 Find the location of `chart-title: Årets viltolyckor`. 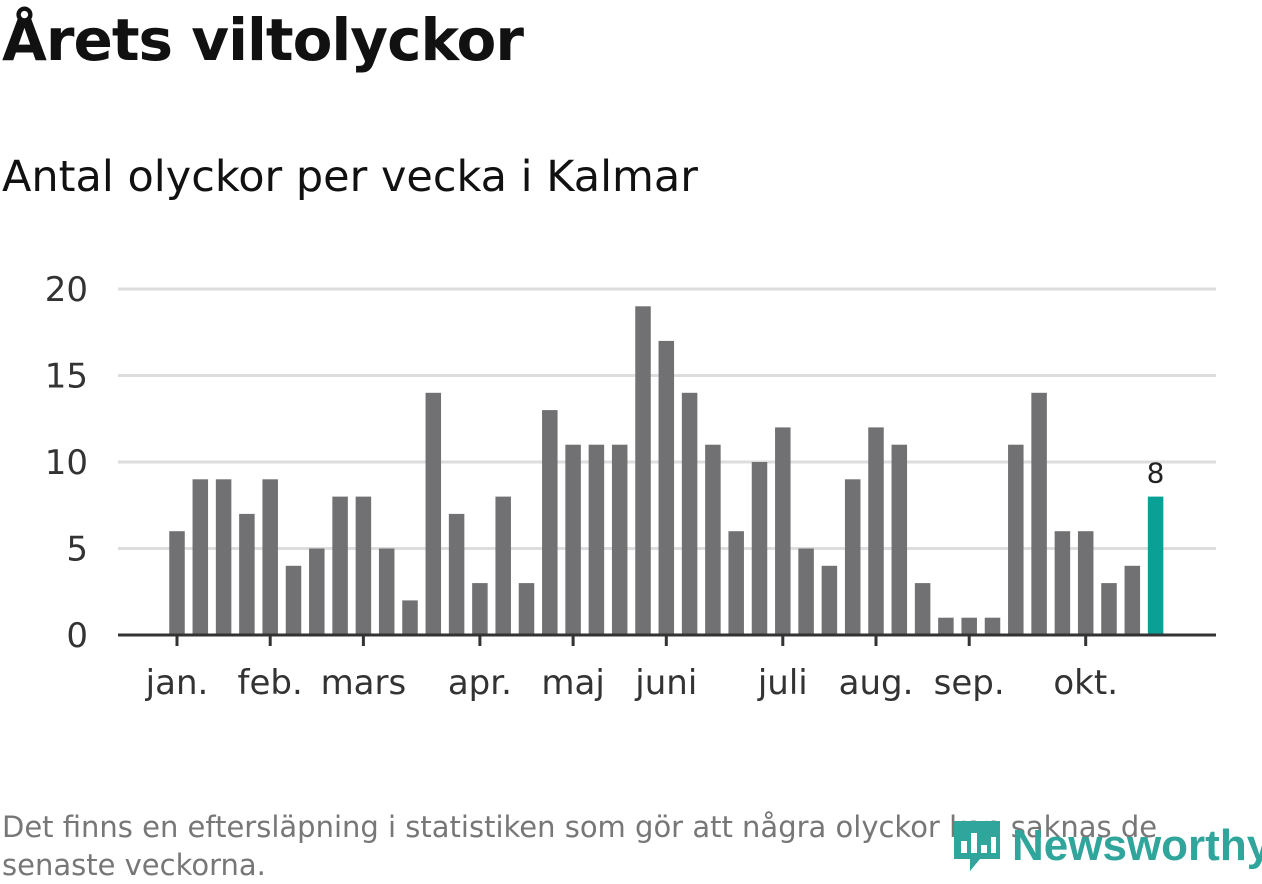

chart-title: Årets viltolyckor is located at coordinates (263, 40).